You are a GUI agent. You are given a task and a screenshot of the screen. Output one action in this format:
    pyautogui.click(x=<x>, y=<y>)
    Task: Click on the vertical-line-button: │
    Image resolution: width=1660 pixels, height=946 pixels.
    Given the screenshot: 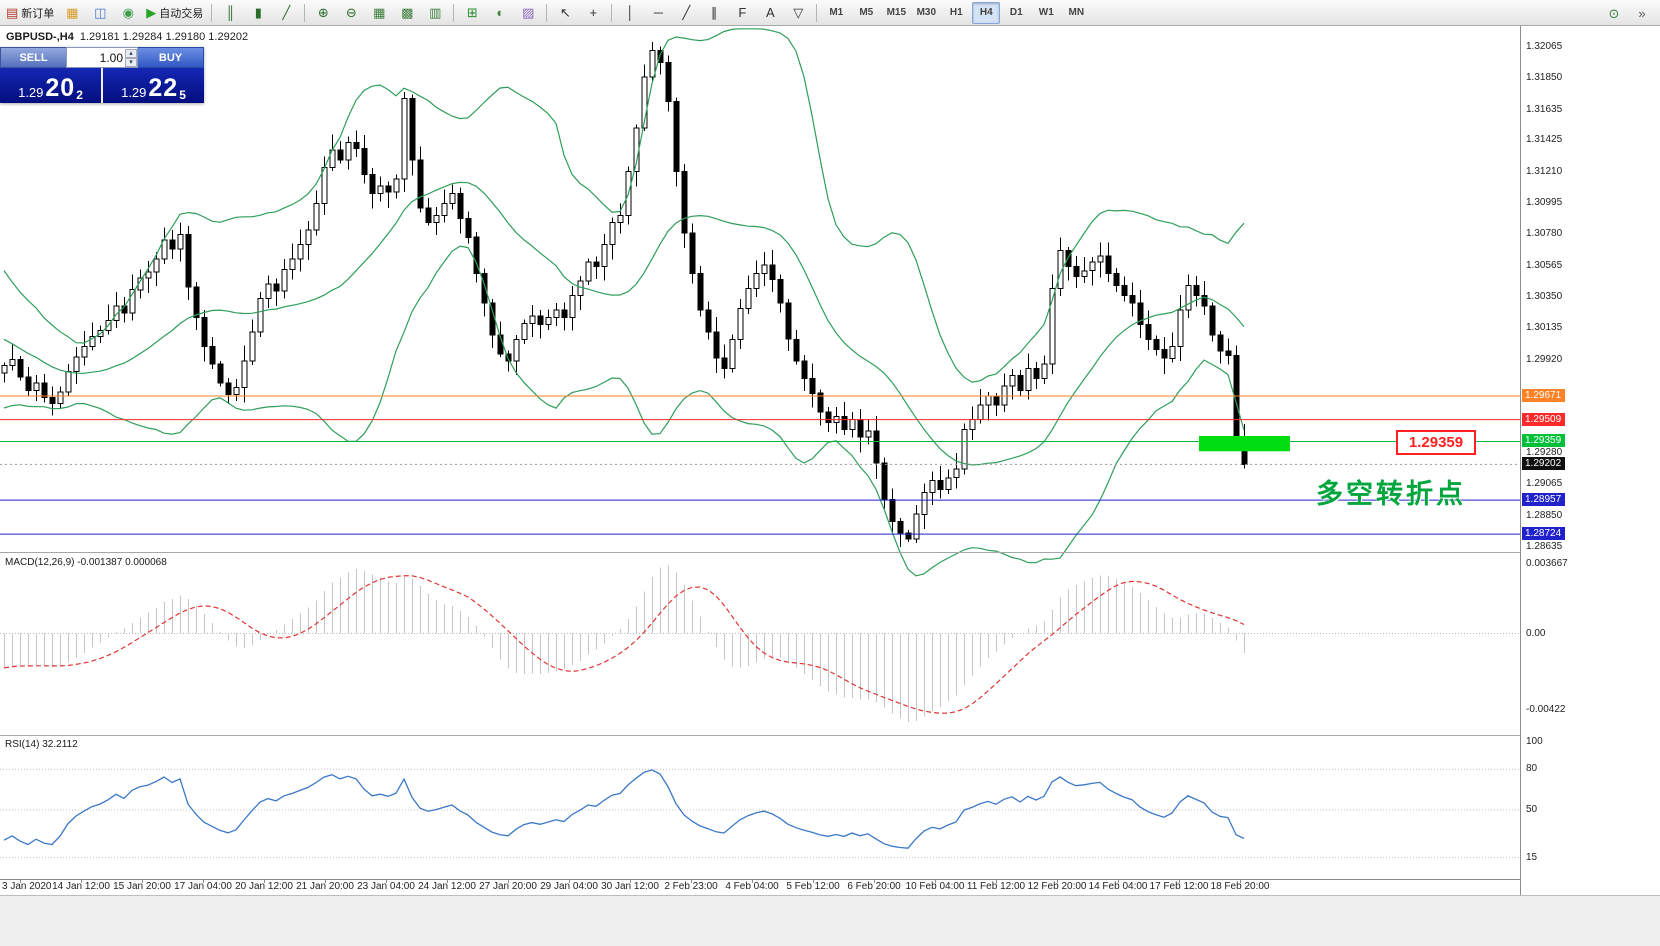 What is the action you would take?
    pyautogui.click(x=630, y=13)
    